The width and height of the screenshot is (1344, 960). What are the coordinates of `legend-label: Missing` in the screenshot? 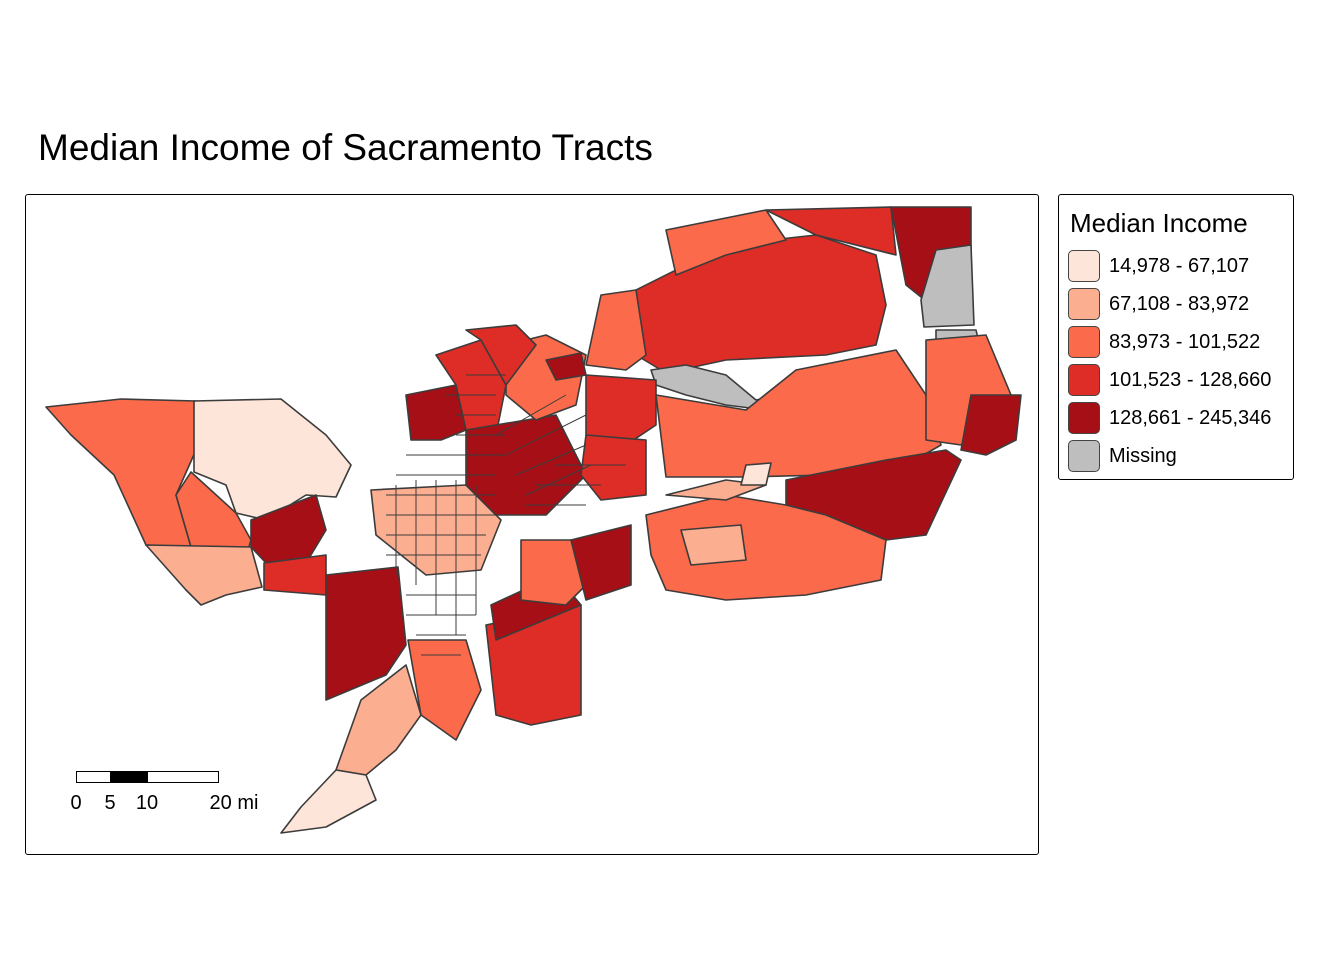 It's located at (1143, 455).